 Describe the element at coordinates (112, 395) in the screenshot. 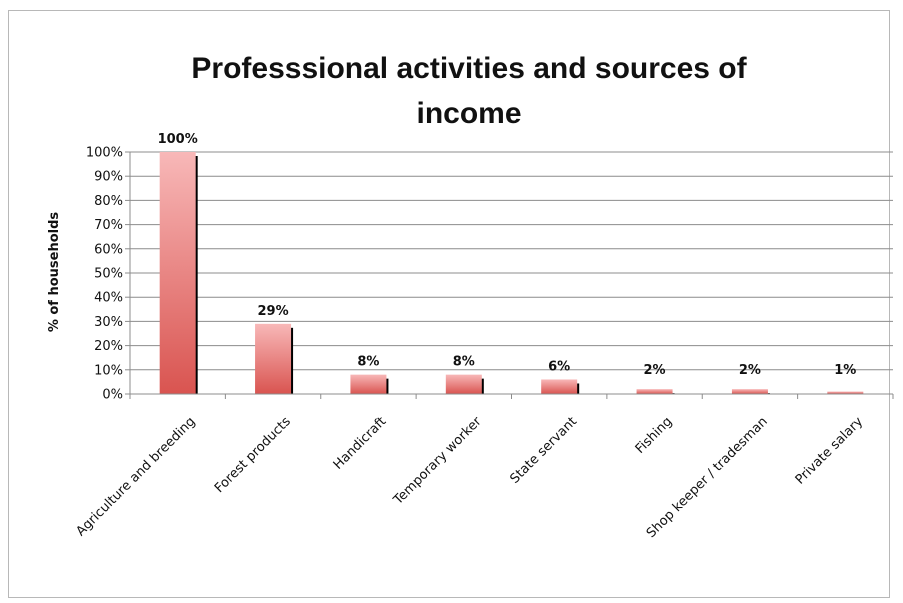

I see `y-tick-label: 0%` at that location.